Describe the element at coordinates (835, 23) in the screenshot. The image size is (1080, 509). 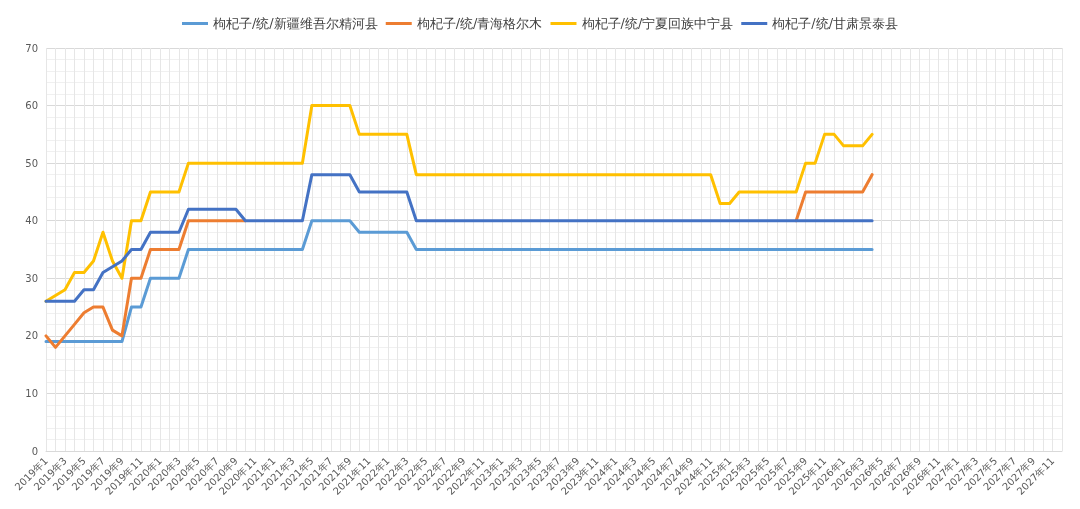
I see `legend-label: 枸杞子/统/甘肃景泰县` at that location.